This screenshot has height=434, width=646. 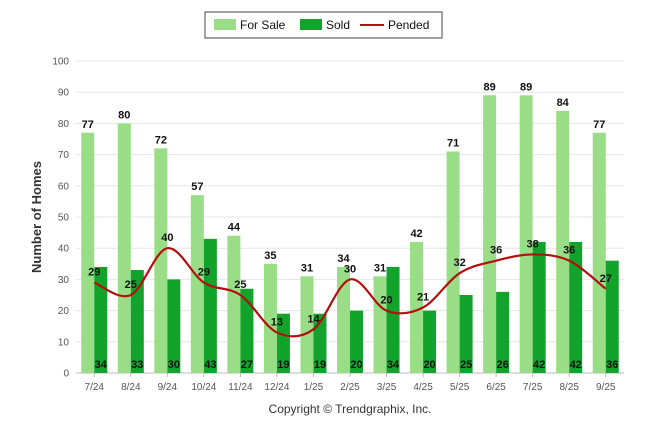 What do you see at coordinates (533, 387) in the screenshot?
I see `x-tick-label: 7/25` at bounding box center [533, 387].